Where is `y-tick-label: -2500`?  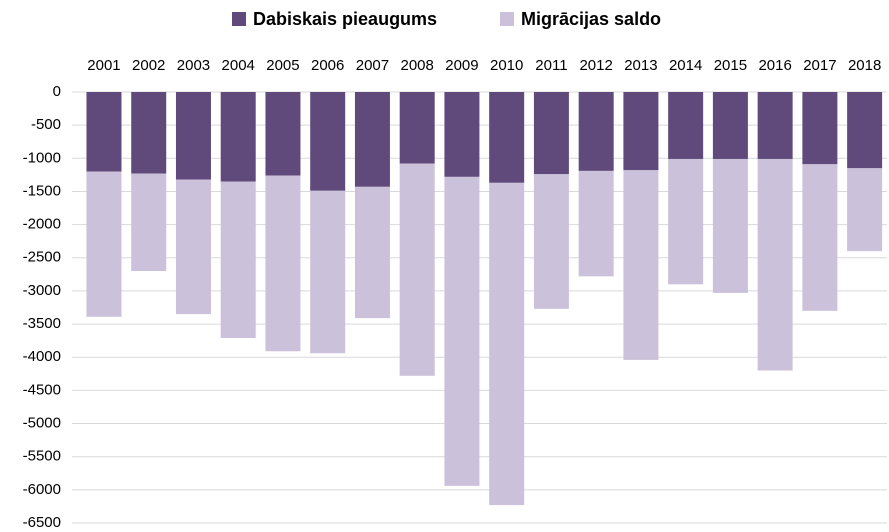
y-tick-label: -2500 is located at coordinates (42, 257).